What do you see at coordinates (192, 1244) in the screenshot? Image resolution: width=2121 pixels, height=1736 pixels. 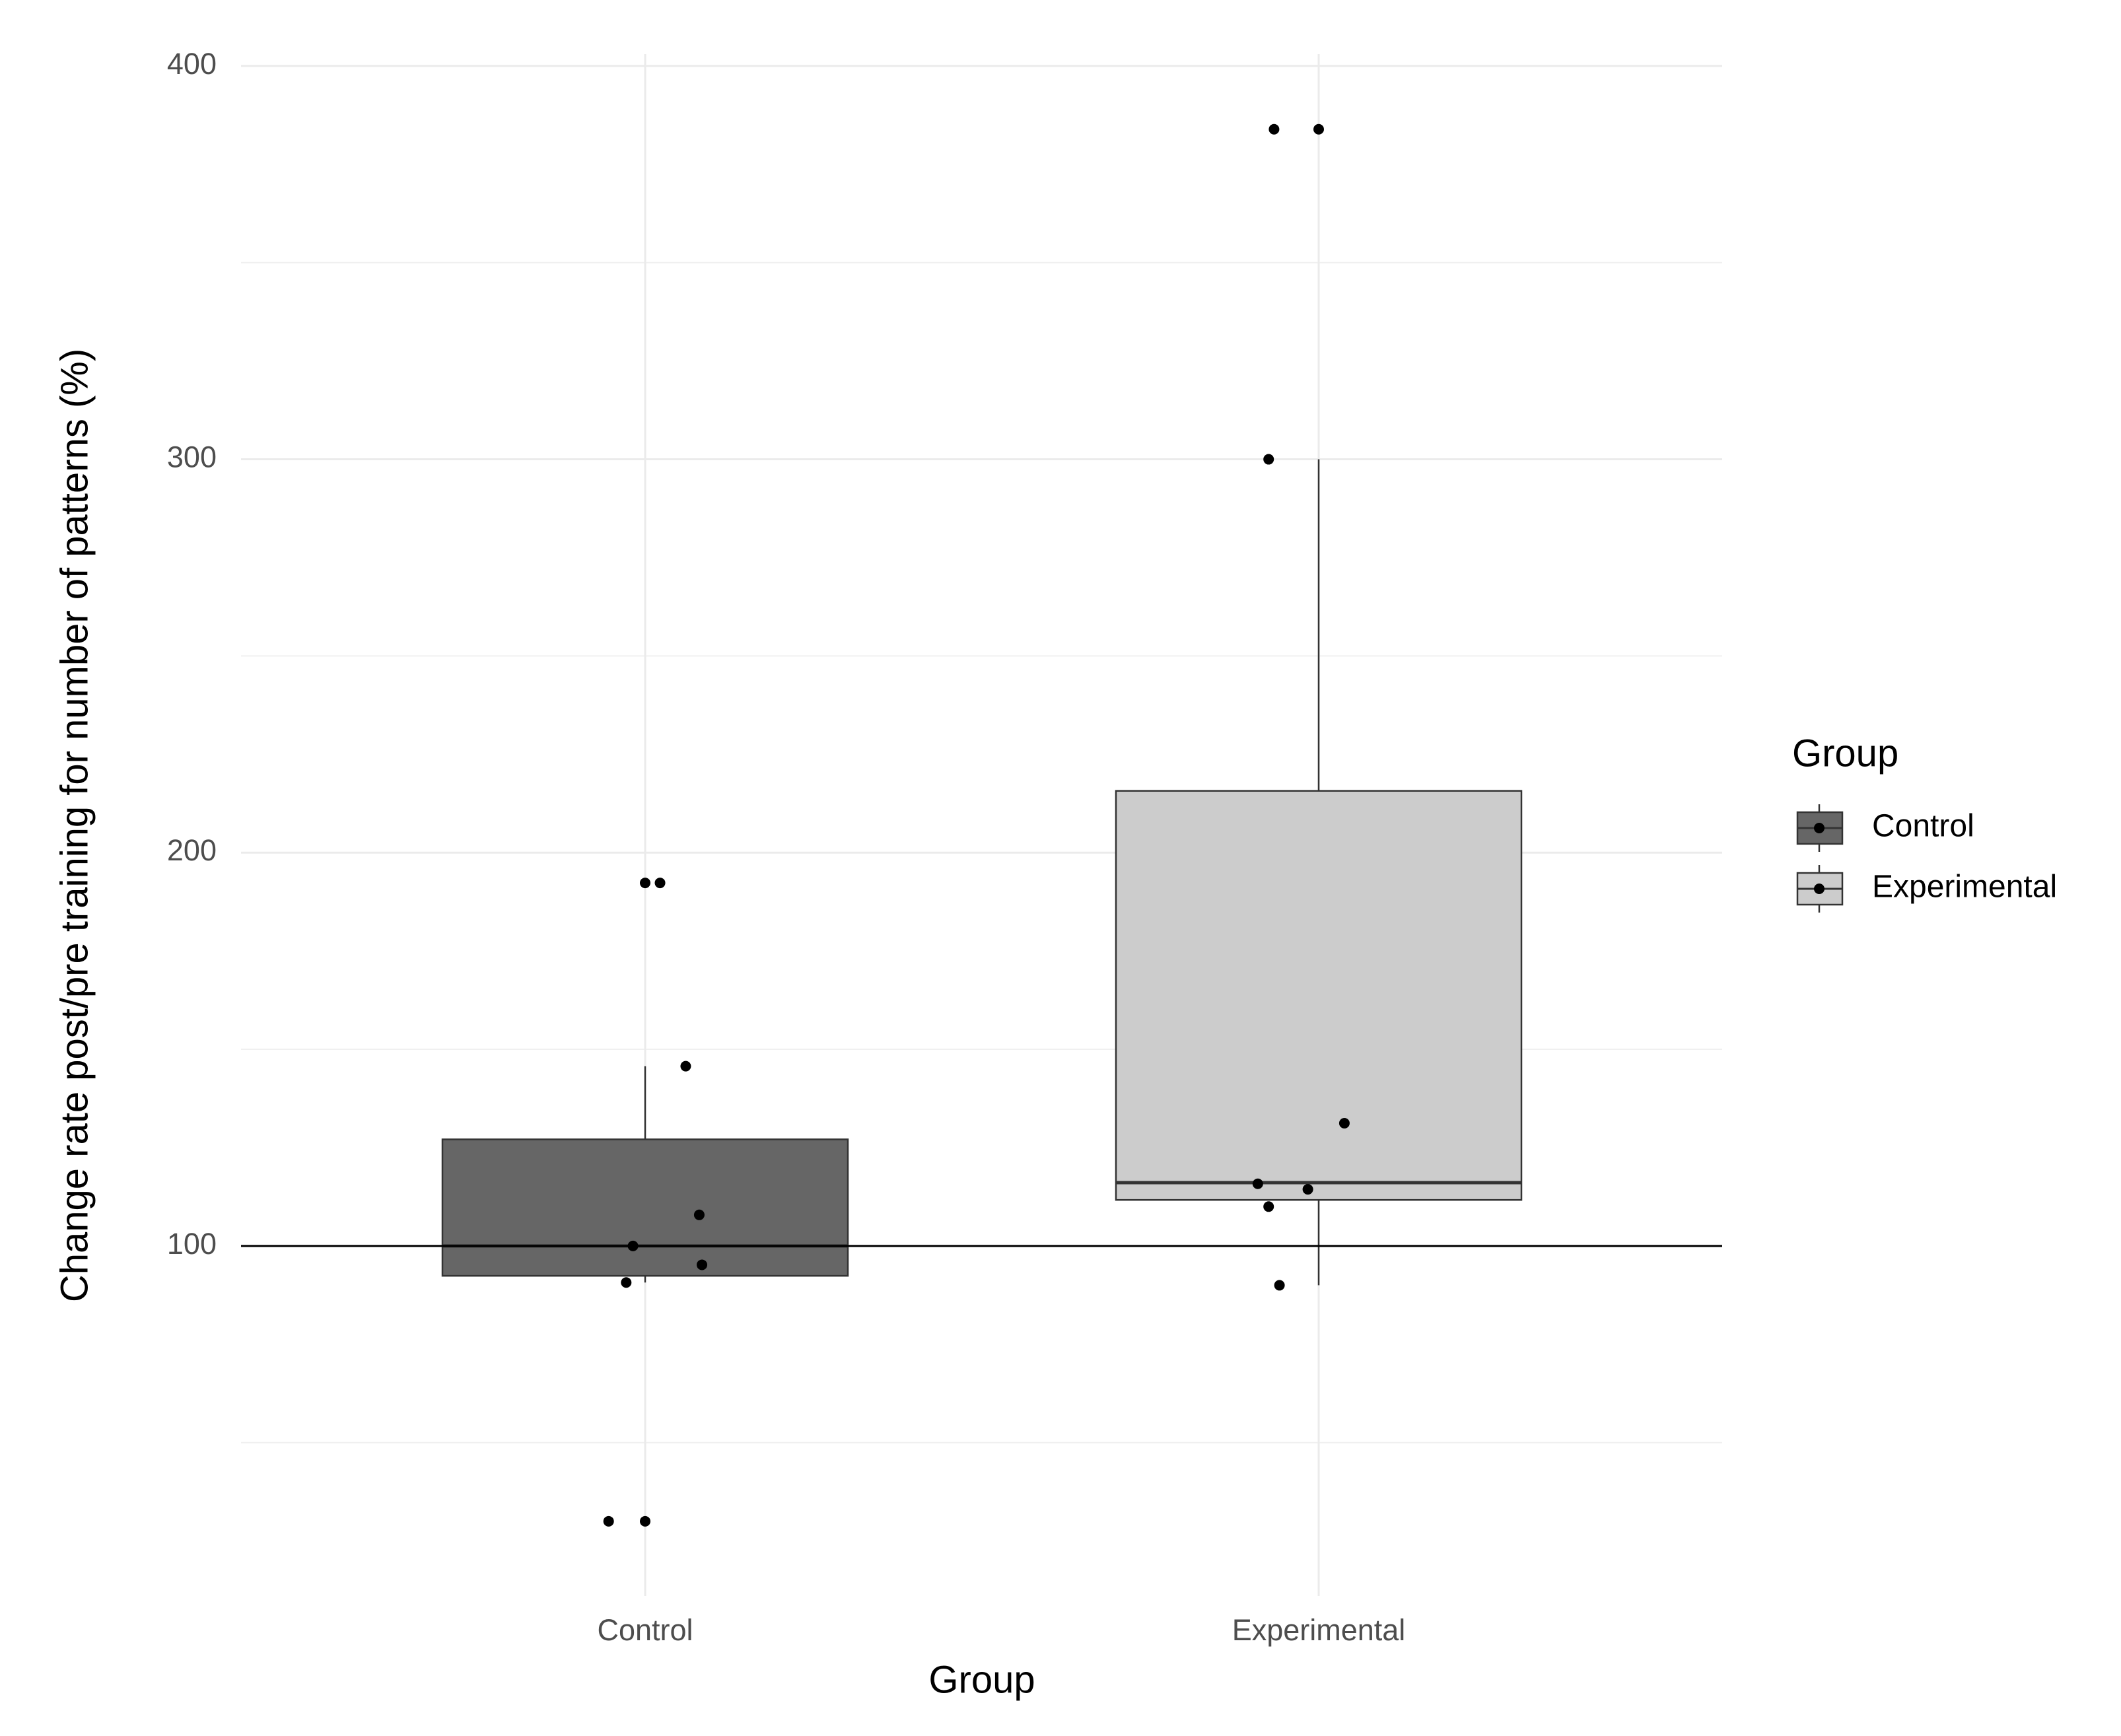 I see `y-tick-label: 100` at bounding box center [192, 1244].